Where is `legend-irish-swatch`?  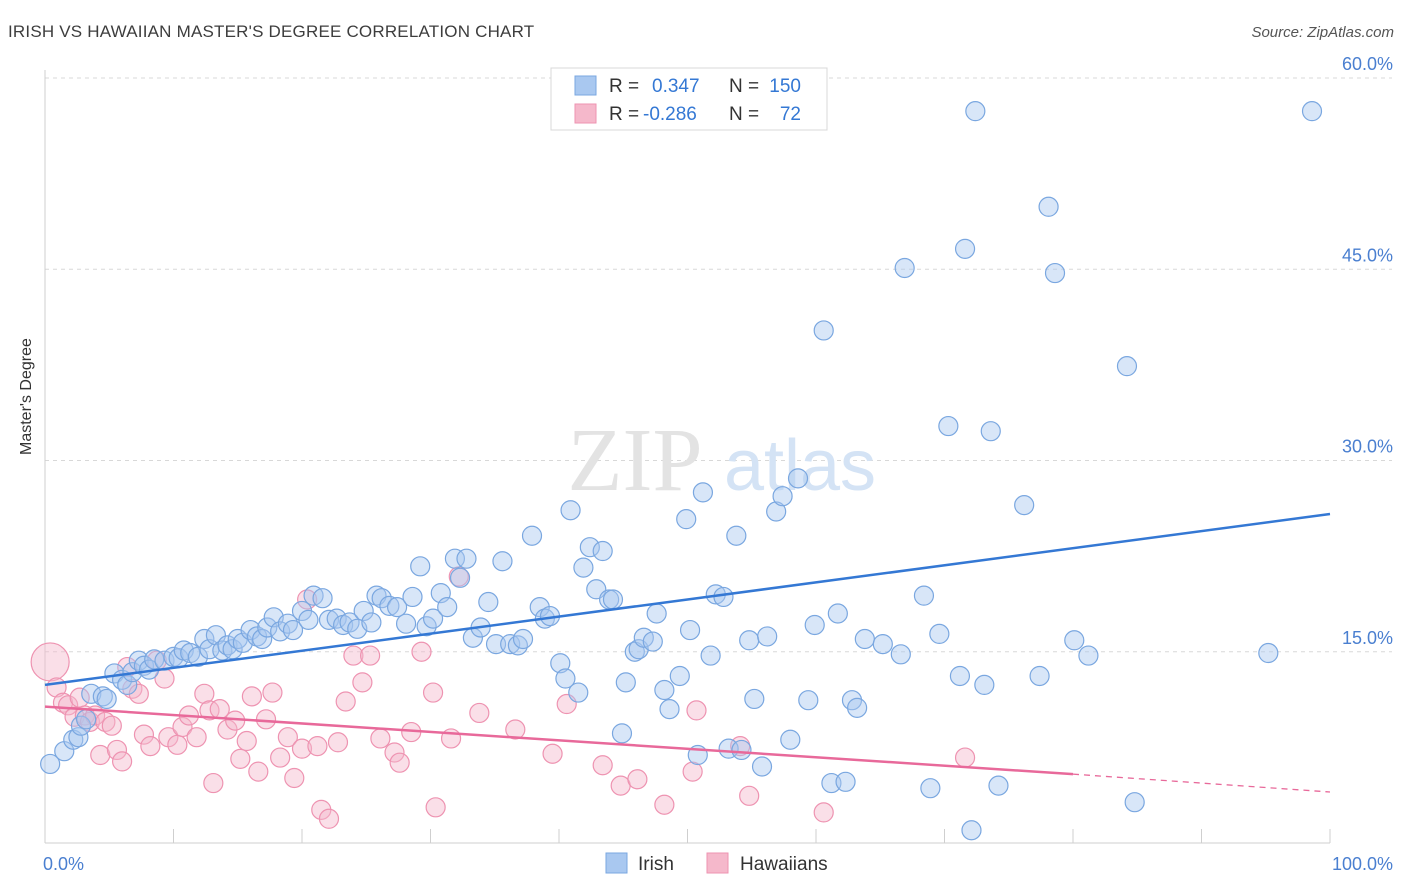 legend-irish-swatch is located at coordinates (616, 863).